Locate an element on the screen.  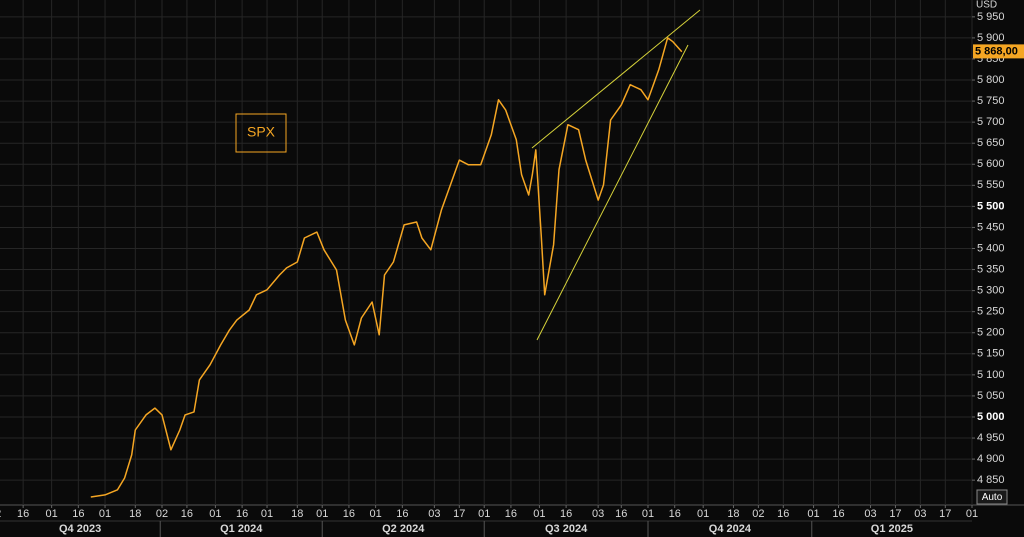
y-tick-label: 5 700 is located at coordinates (991, 122).